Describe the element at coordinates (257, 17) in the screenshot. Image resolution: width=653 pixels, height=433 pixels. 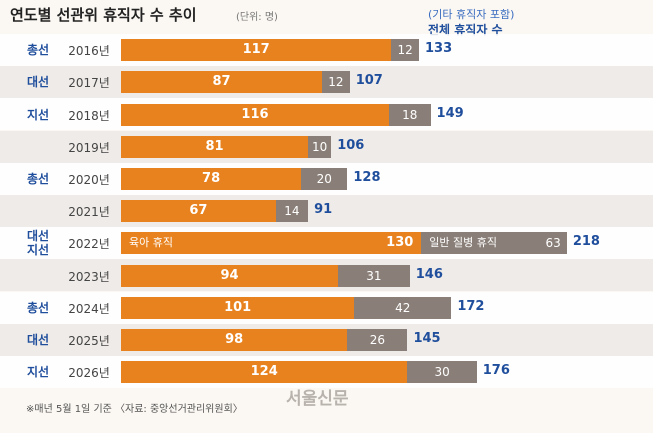
I see `unit-label: (단위: 명)` at that location.